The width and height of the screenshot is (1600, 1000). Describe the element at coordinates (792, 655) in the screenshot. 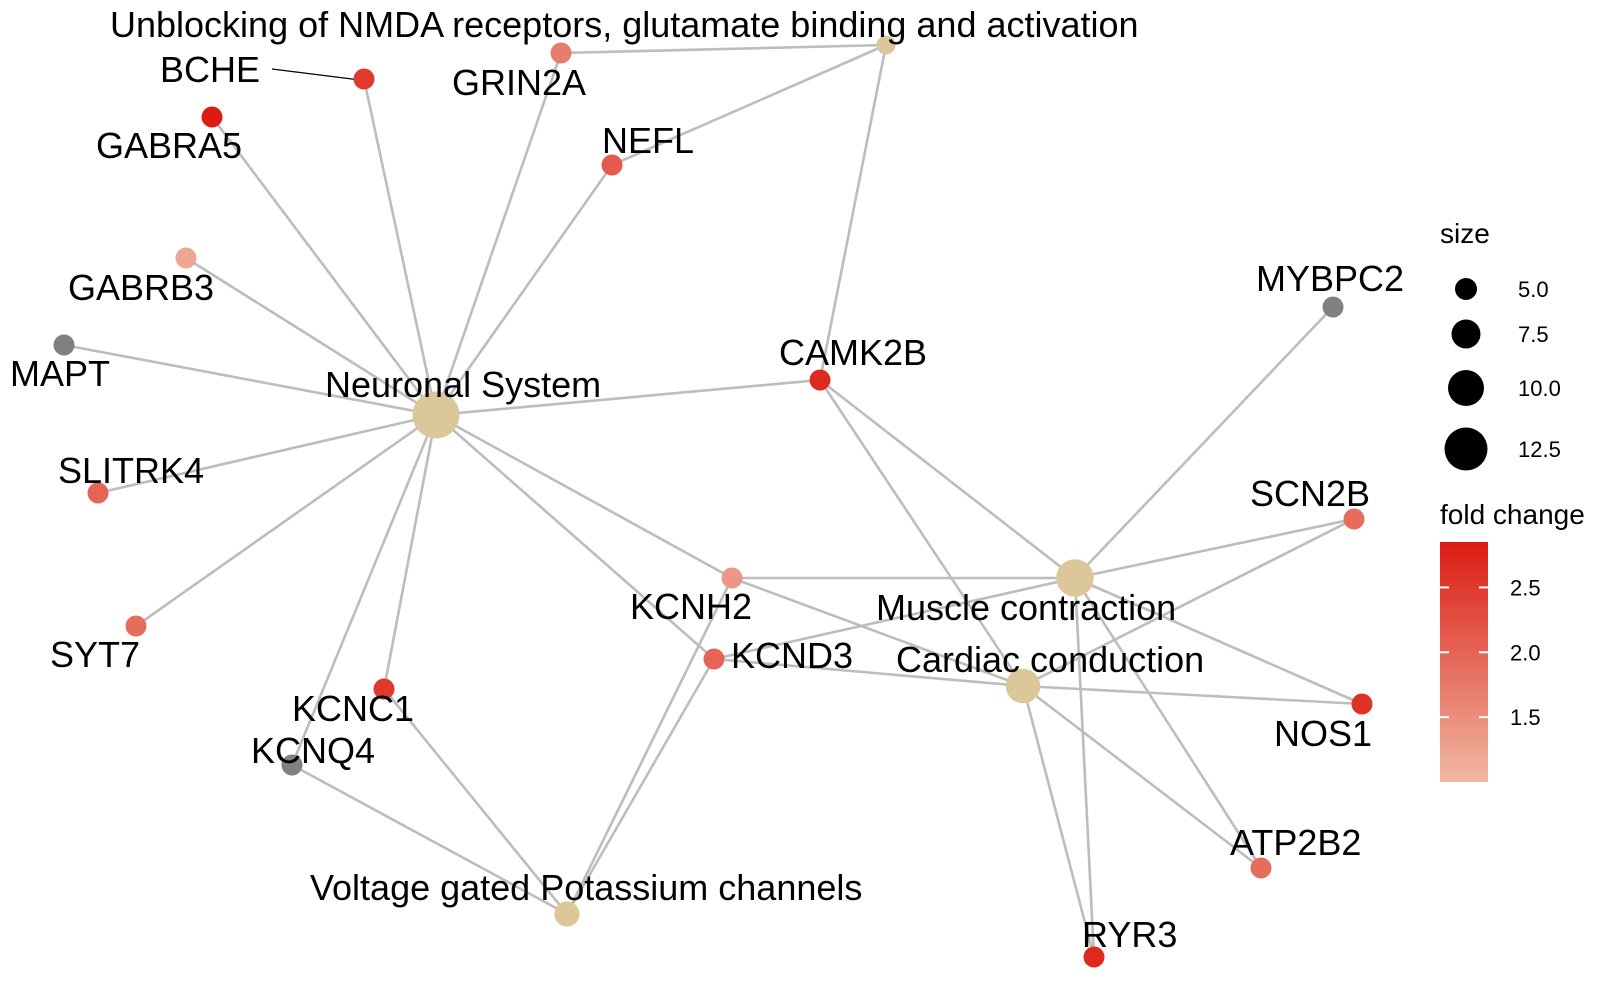

I see `label-kcnd3: KCND3` at that location.